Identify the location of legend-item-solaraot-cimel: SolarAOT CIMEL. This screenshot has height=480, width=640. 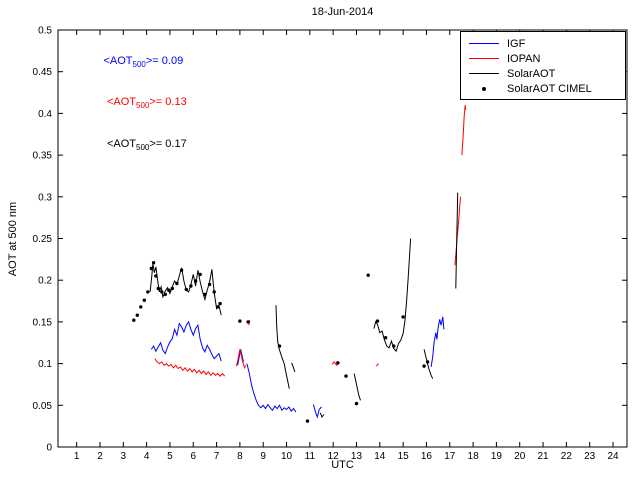
(543, 88).